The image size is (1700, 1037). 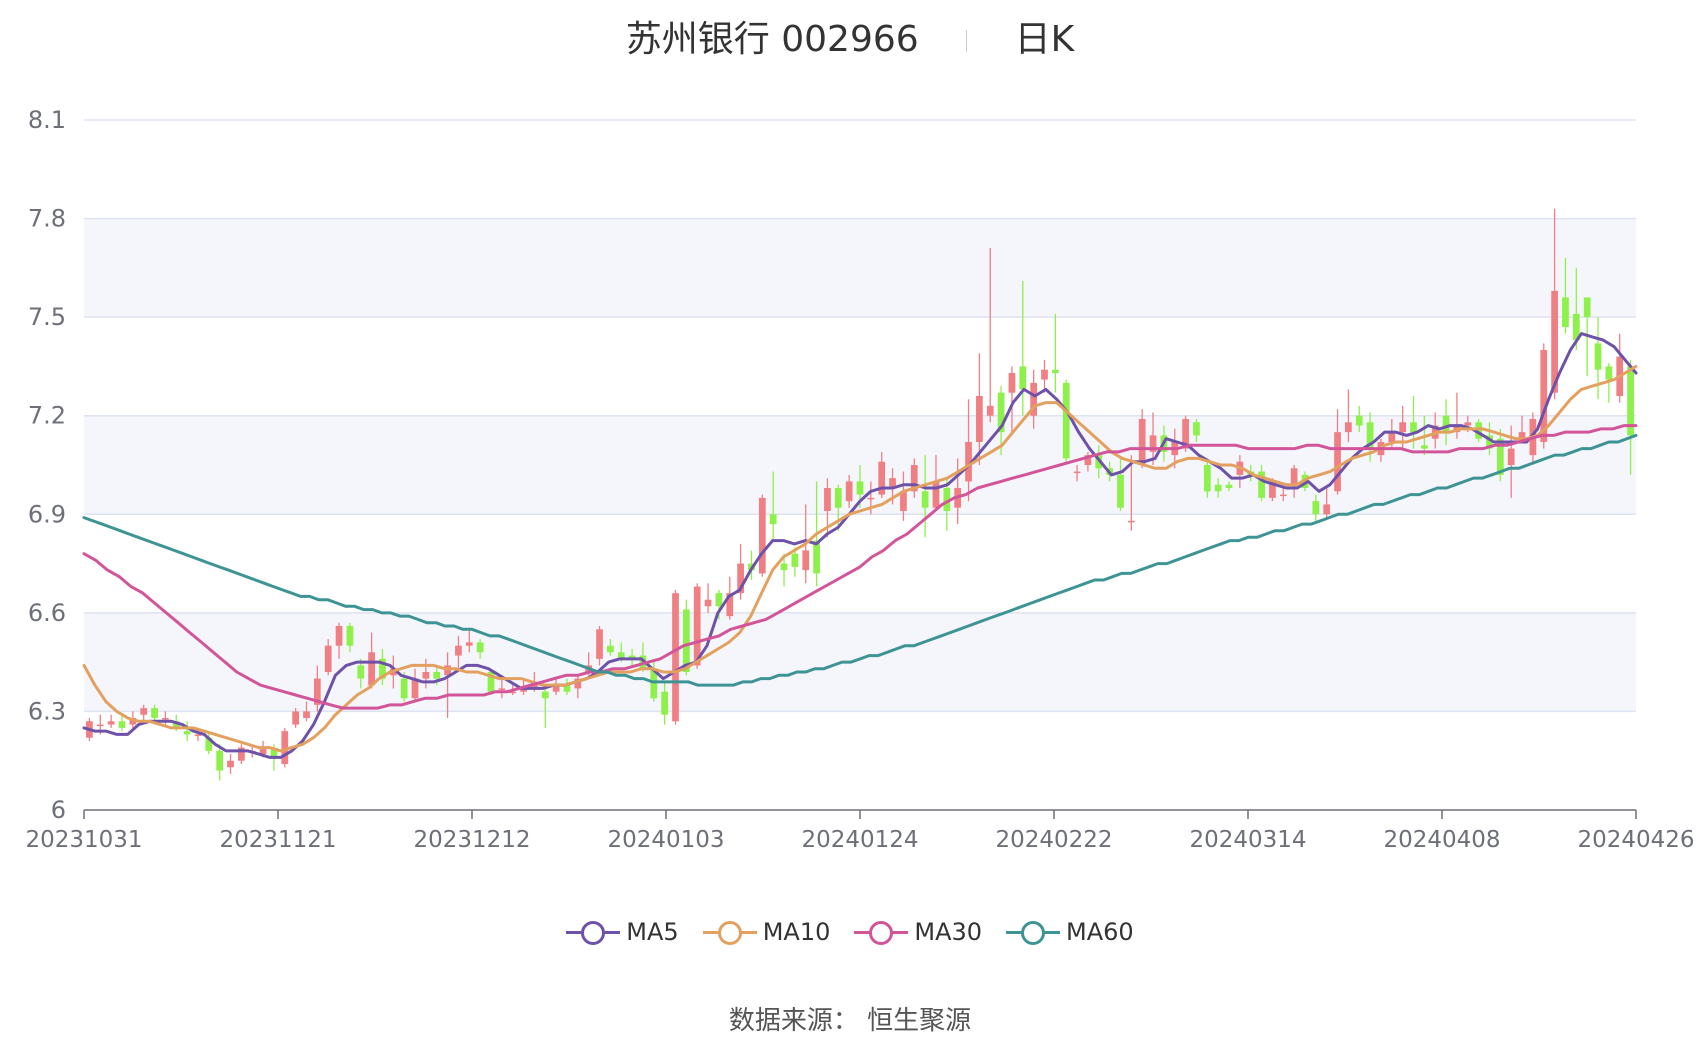 I want to click on legend-item-ma10: MA10, so click(x=766, y=932).